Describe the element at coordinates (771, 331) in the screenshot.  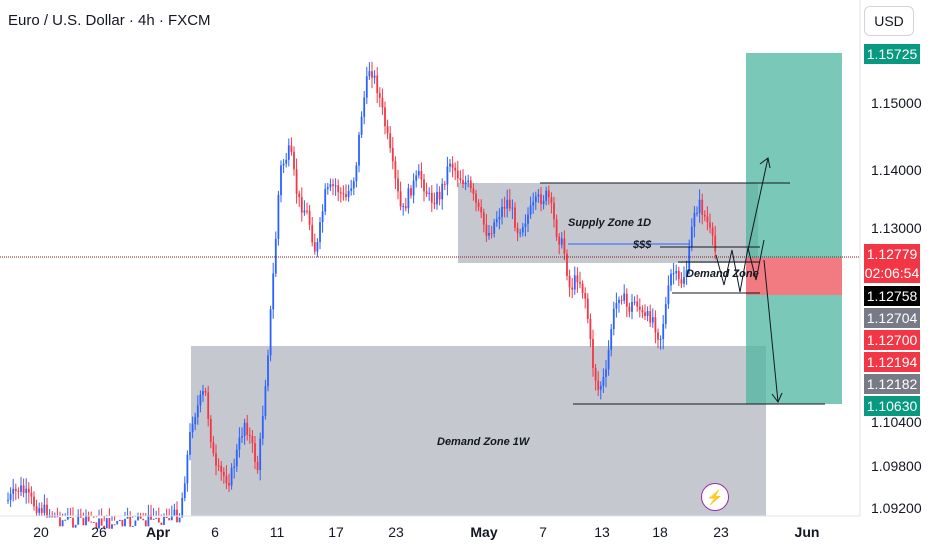
I see `projection-down-arrow` at that location.